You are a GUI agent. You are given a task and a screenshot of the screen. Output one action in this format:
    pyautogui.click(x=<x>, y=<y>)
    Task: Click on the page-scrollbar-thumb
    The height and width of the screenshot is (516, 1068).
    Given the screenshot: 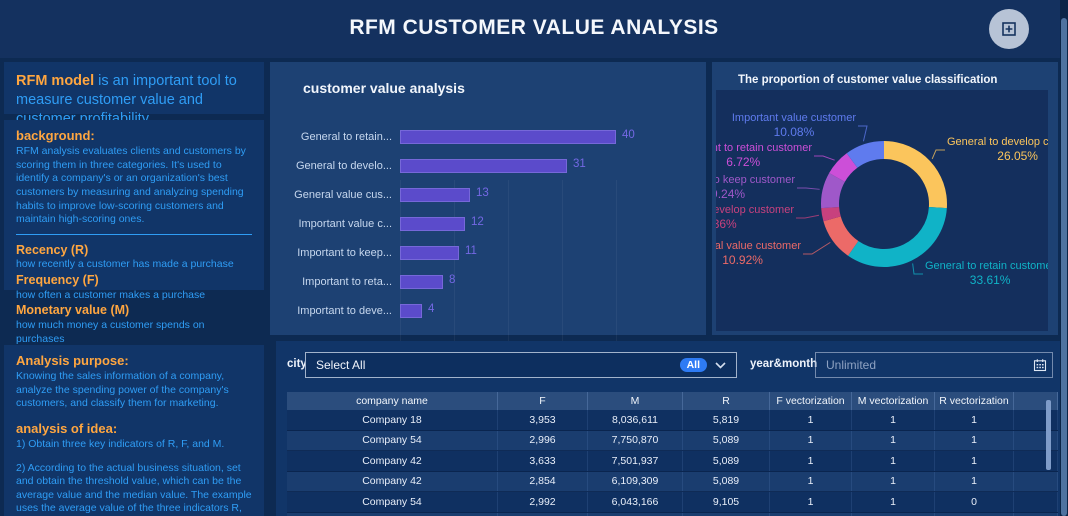 What is the action you would take?
    pyautogui.click(x=1064, y=267)
    